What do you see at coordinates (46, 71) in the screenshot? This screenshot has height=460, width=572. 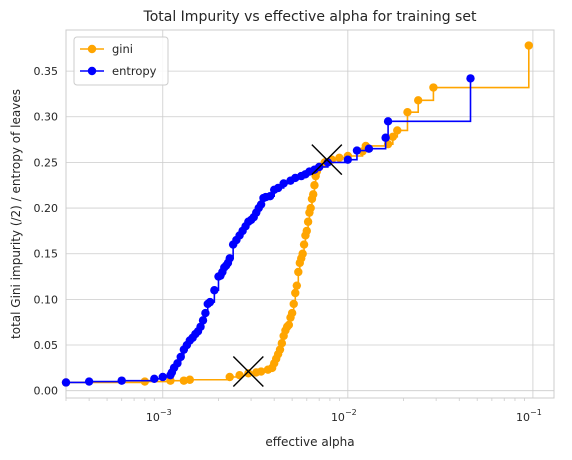 I see `y-tick-label: 0.35` at bounding box center [46, 71].